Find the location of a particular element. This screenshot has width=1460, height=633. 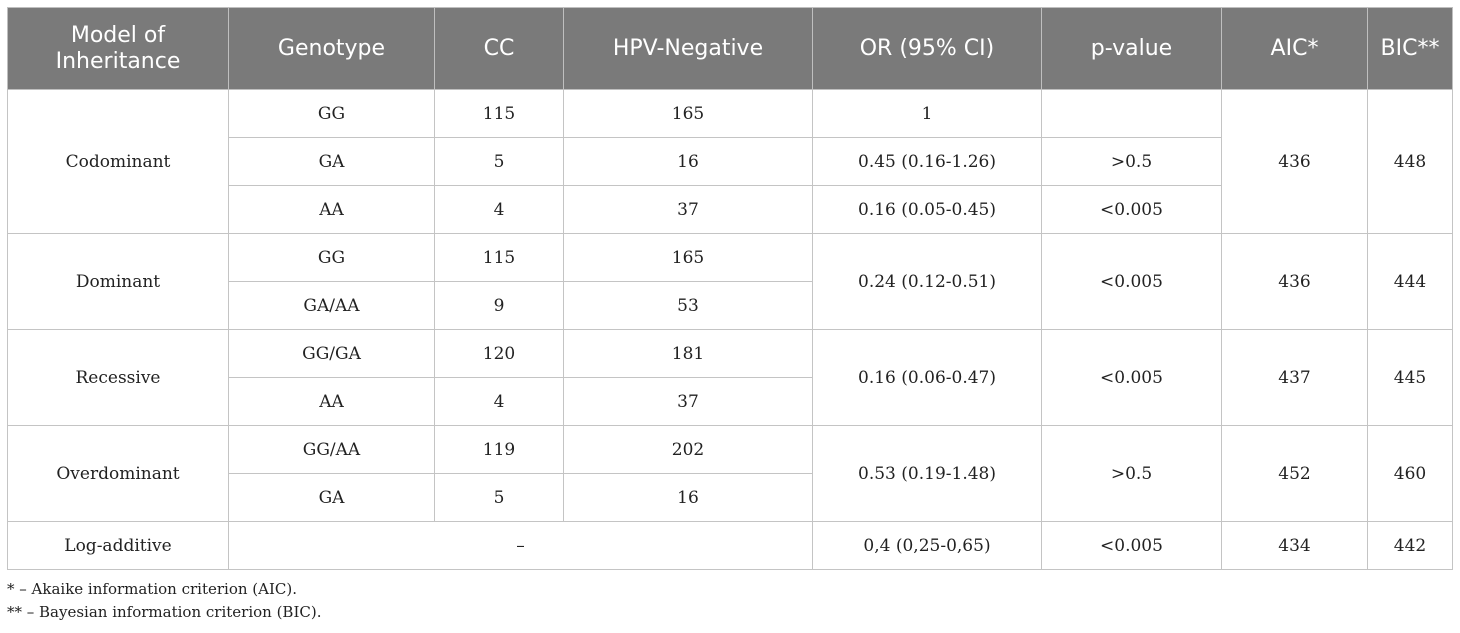

or-cell: 0.24 (0.12-0.51) is located at coordinates (927, 281).